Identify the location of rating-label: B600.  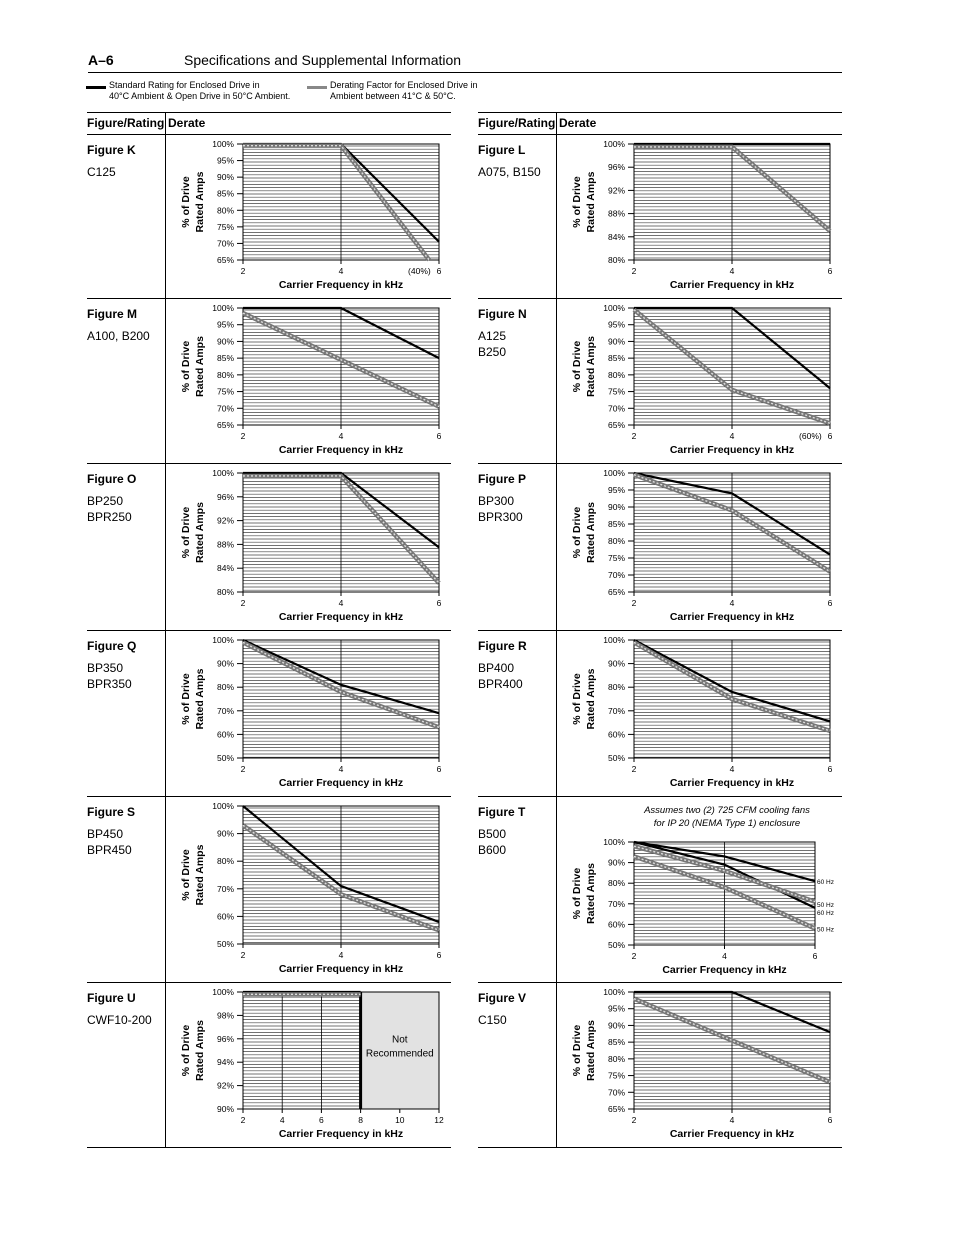
(492, 850).